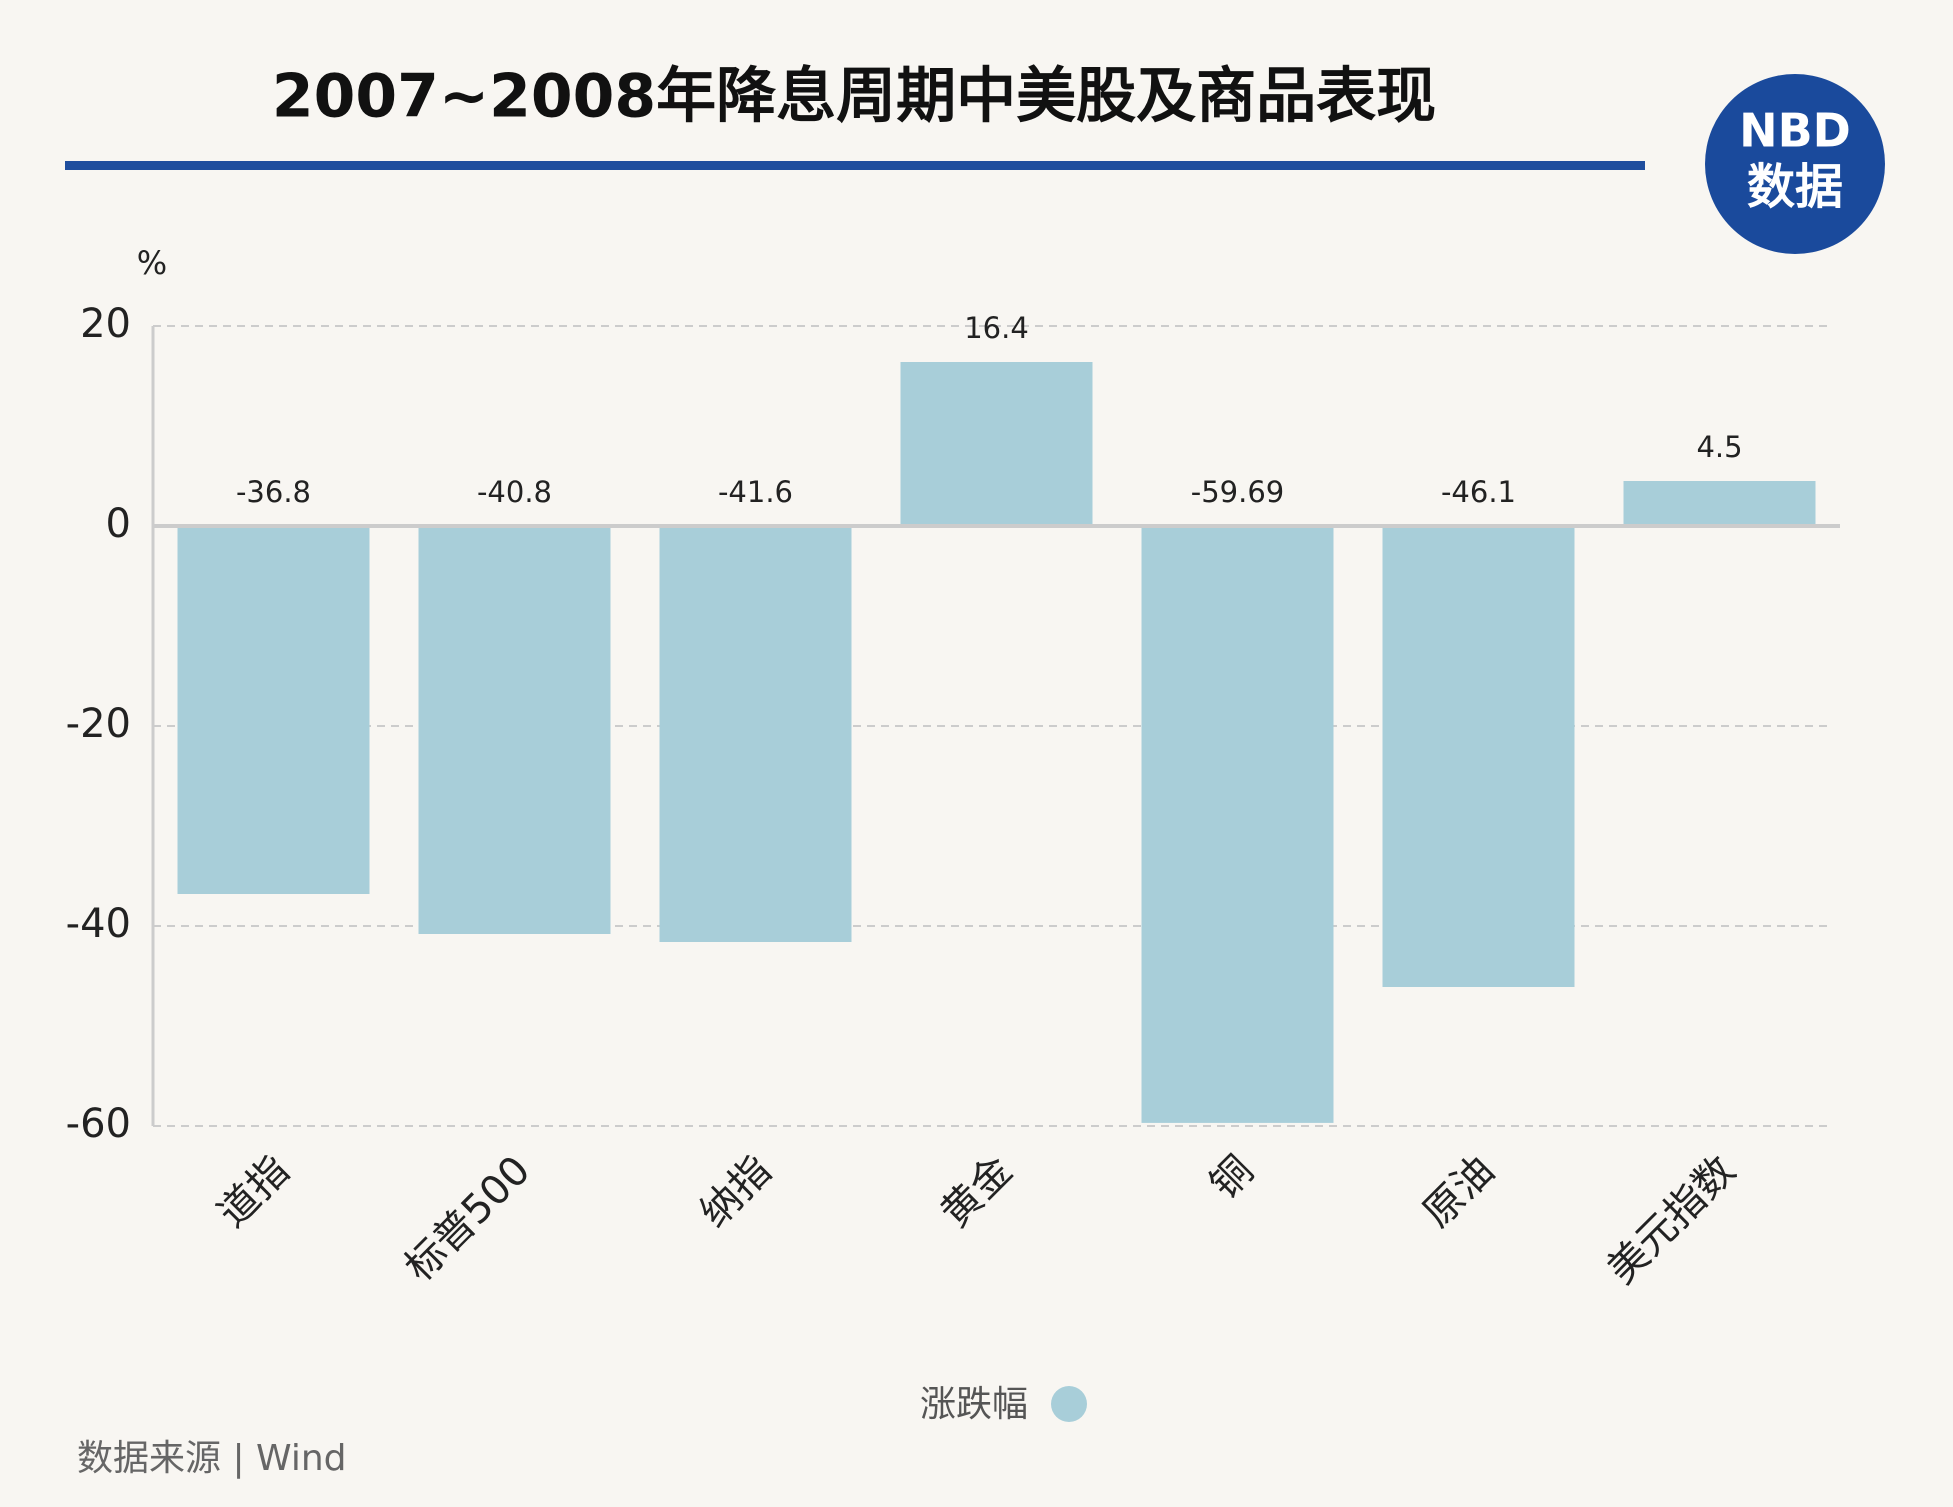 The image size is (1953, 1507). What do you see at coordinates (1795, 187) in the screenshot?
I see `logo-tag: 数据` at bounding box center [1795, 187].